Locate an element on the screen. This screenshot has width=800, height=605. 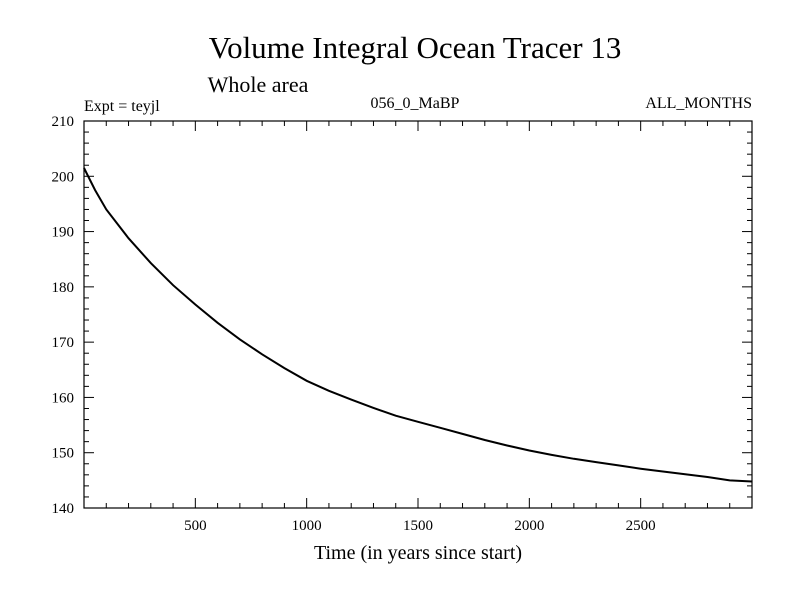
y-tick-label: 160 is located at coordinates (63, 398).